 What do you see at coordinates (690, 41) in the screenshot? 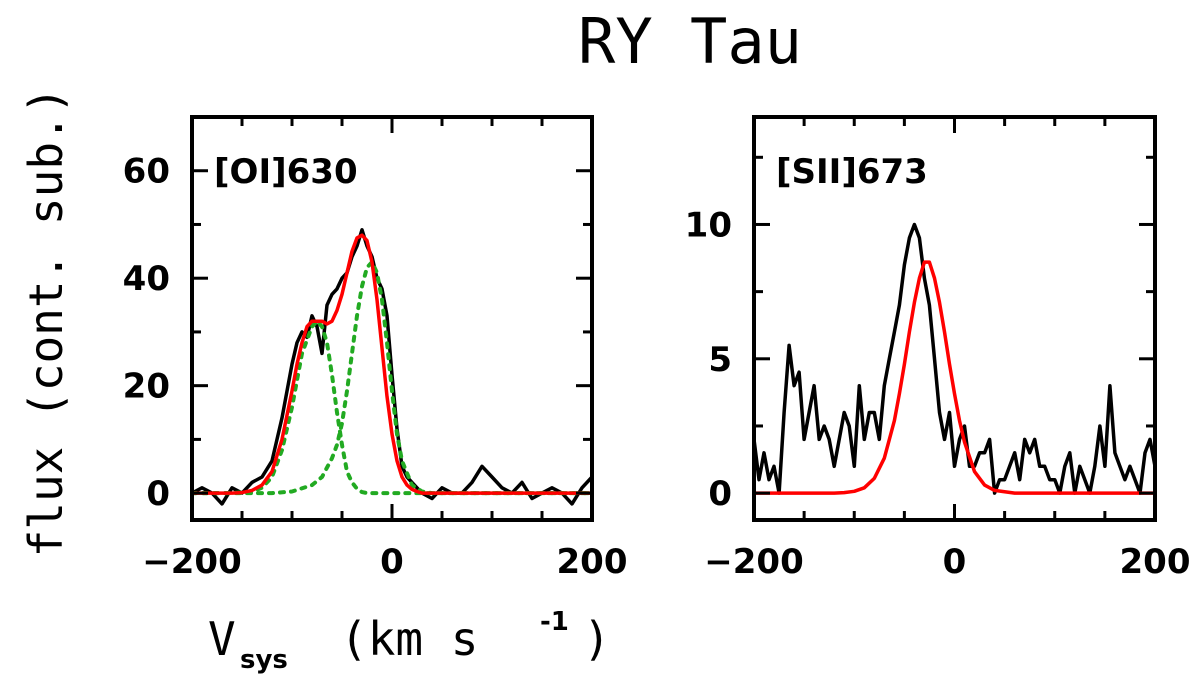
I see `figure-title: RY Tau` at bounding box center [690, 41].